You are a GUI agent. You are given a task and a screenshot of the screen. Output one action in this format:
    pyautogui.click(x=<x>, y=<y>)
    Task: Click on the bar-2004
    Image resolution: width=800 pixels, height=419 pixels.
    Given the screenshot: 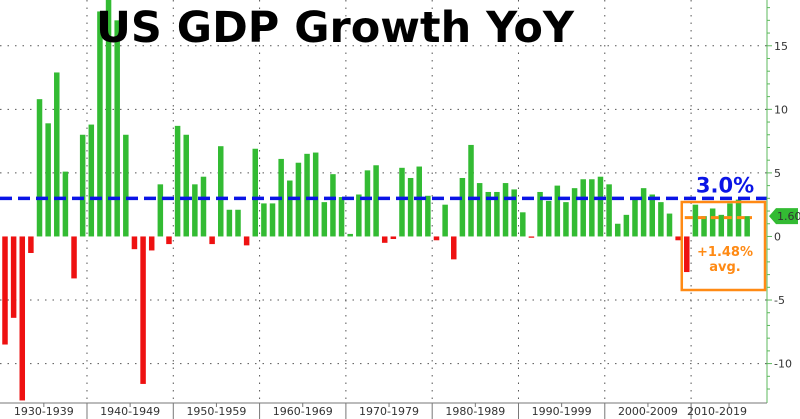 What is the action you would take?
    pyautogui.click(x=643, y=212)
    